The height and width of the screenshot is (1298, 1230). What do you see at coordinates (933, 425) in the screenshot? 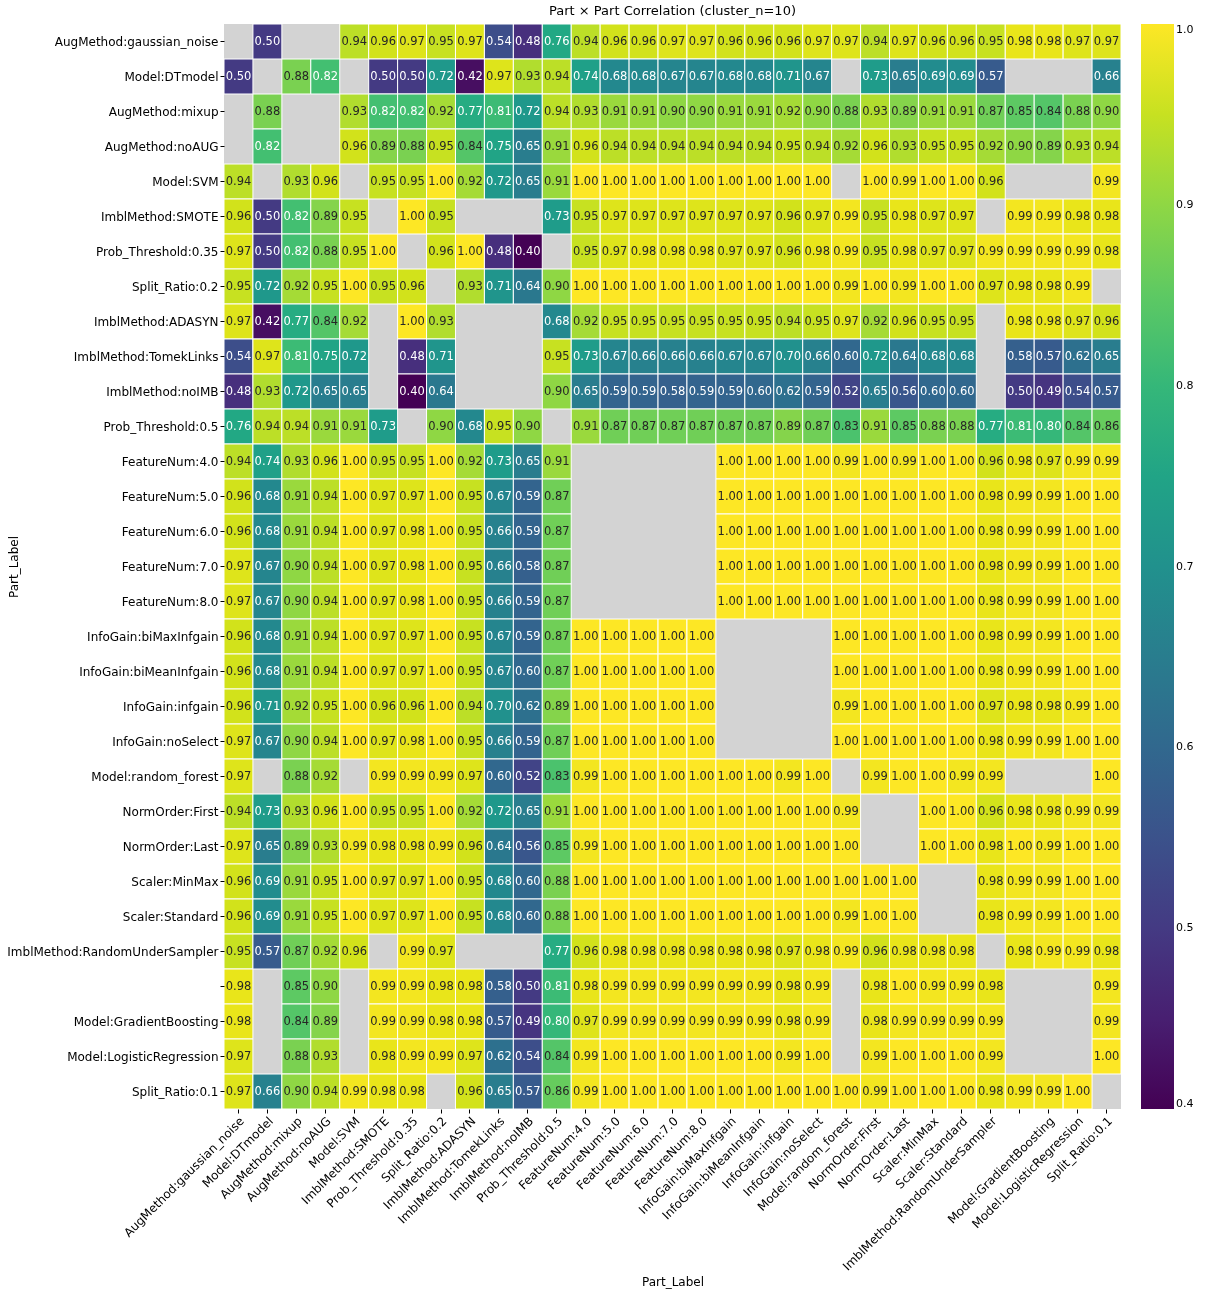
I see `data-label: 0.88` at bounding box center [933, 425].